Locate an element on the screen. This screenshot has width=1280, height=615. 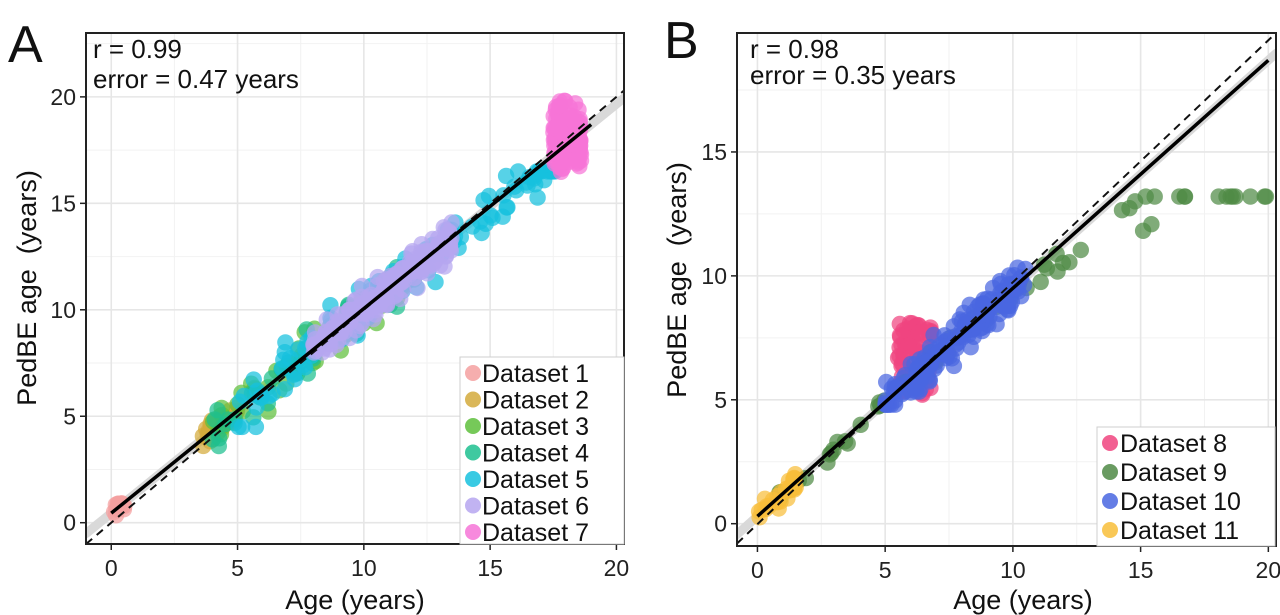
legend-label: Dataset 10 is located at coordinates (1180, 502).